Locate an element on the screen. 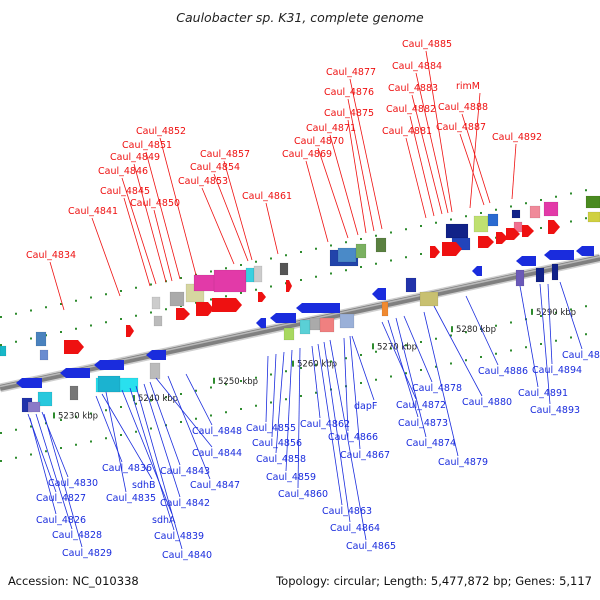 This screenshot has width=600, height=600. forward-gene-label: Caul_4884 is located at coordinates (420, 137).